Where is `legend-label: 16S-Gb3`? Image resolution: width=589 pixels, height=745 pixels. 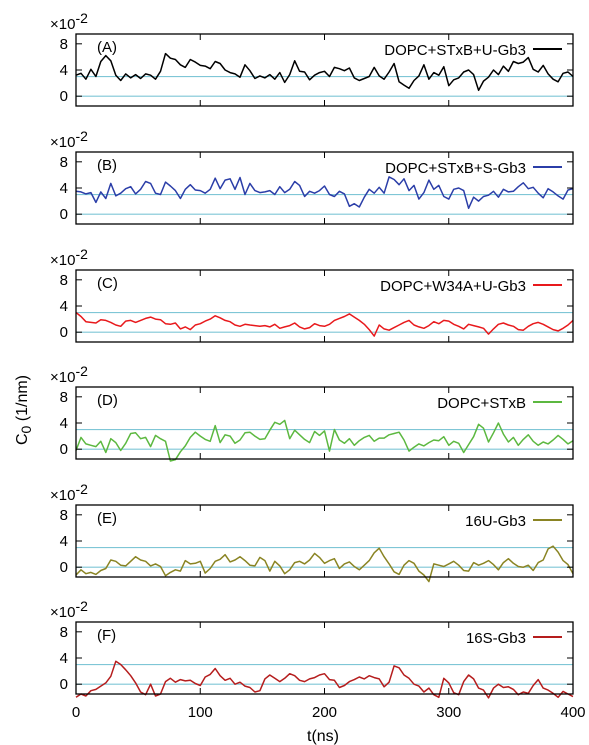
legend-label: 16S-Gb3 is located at coordinates (496, 638).